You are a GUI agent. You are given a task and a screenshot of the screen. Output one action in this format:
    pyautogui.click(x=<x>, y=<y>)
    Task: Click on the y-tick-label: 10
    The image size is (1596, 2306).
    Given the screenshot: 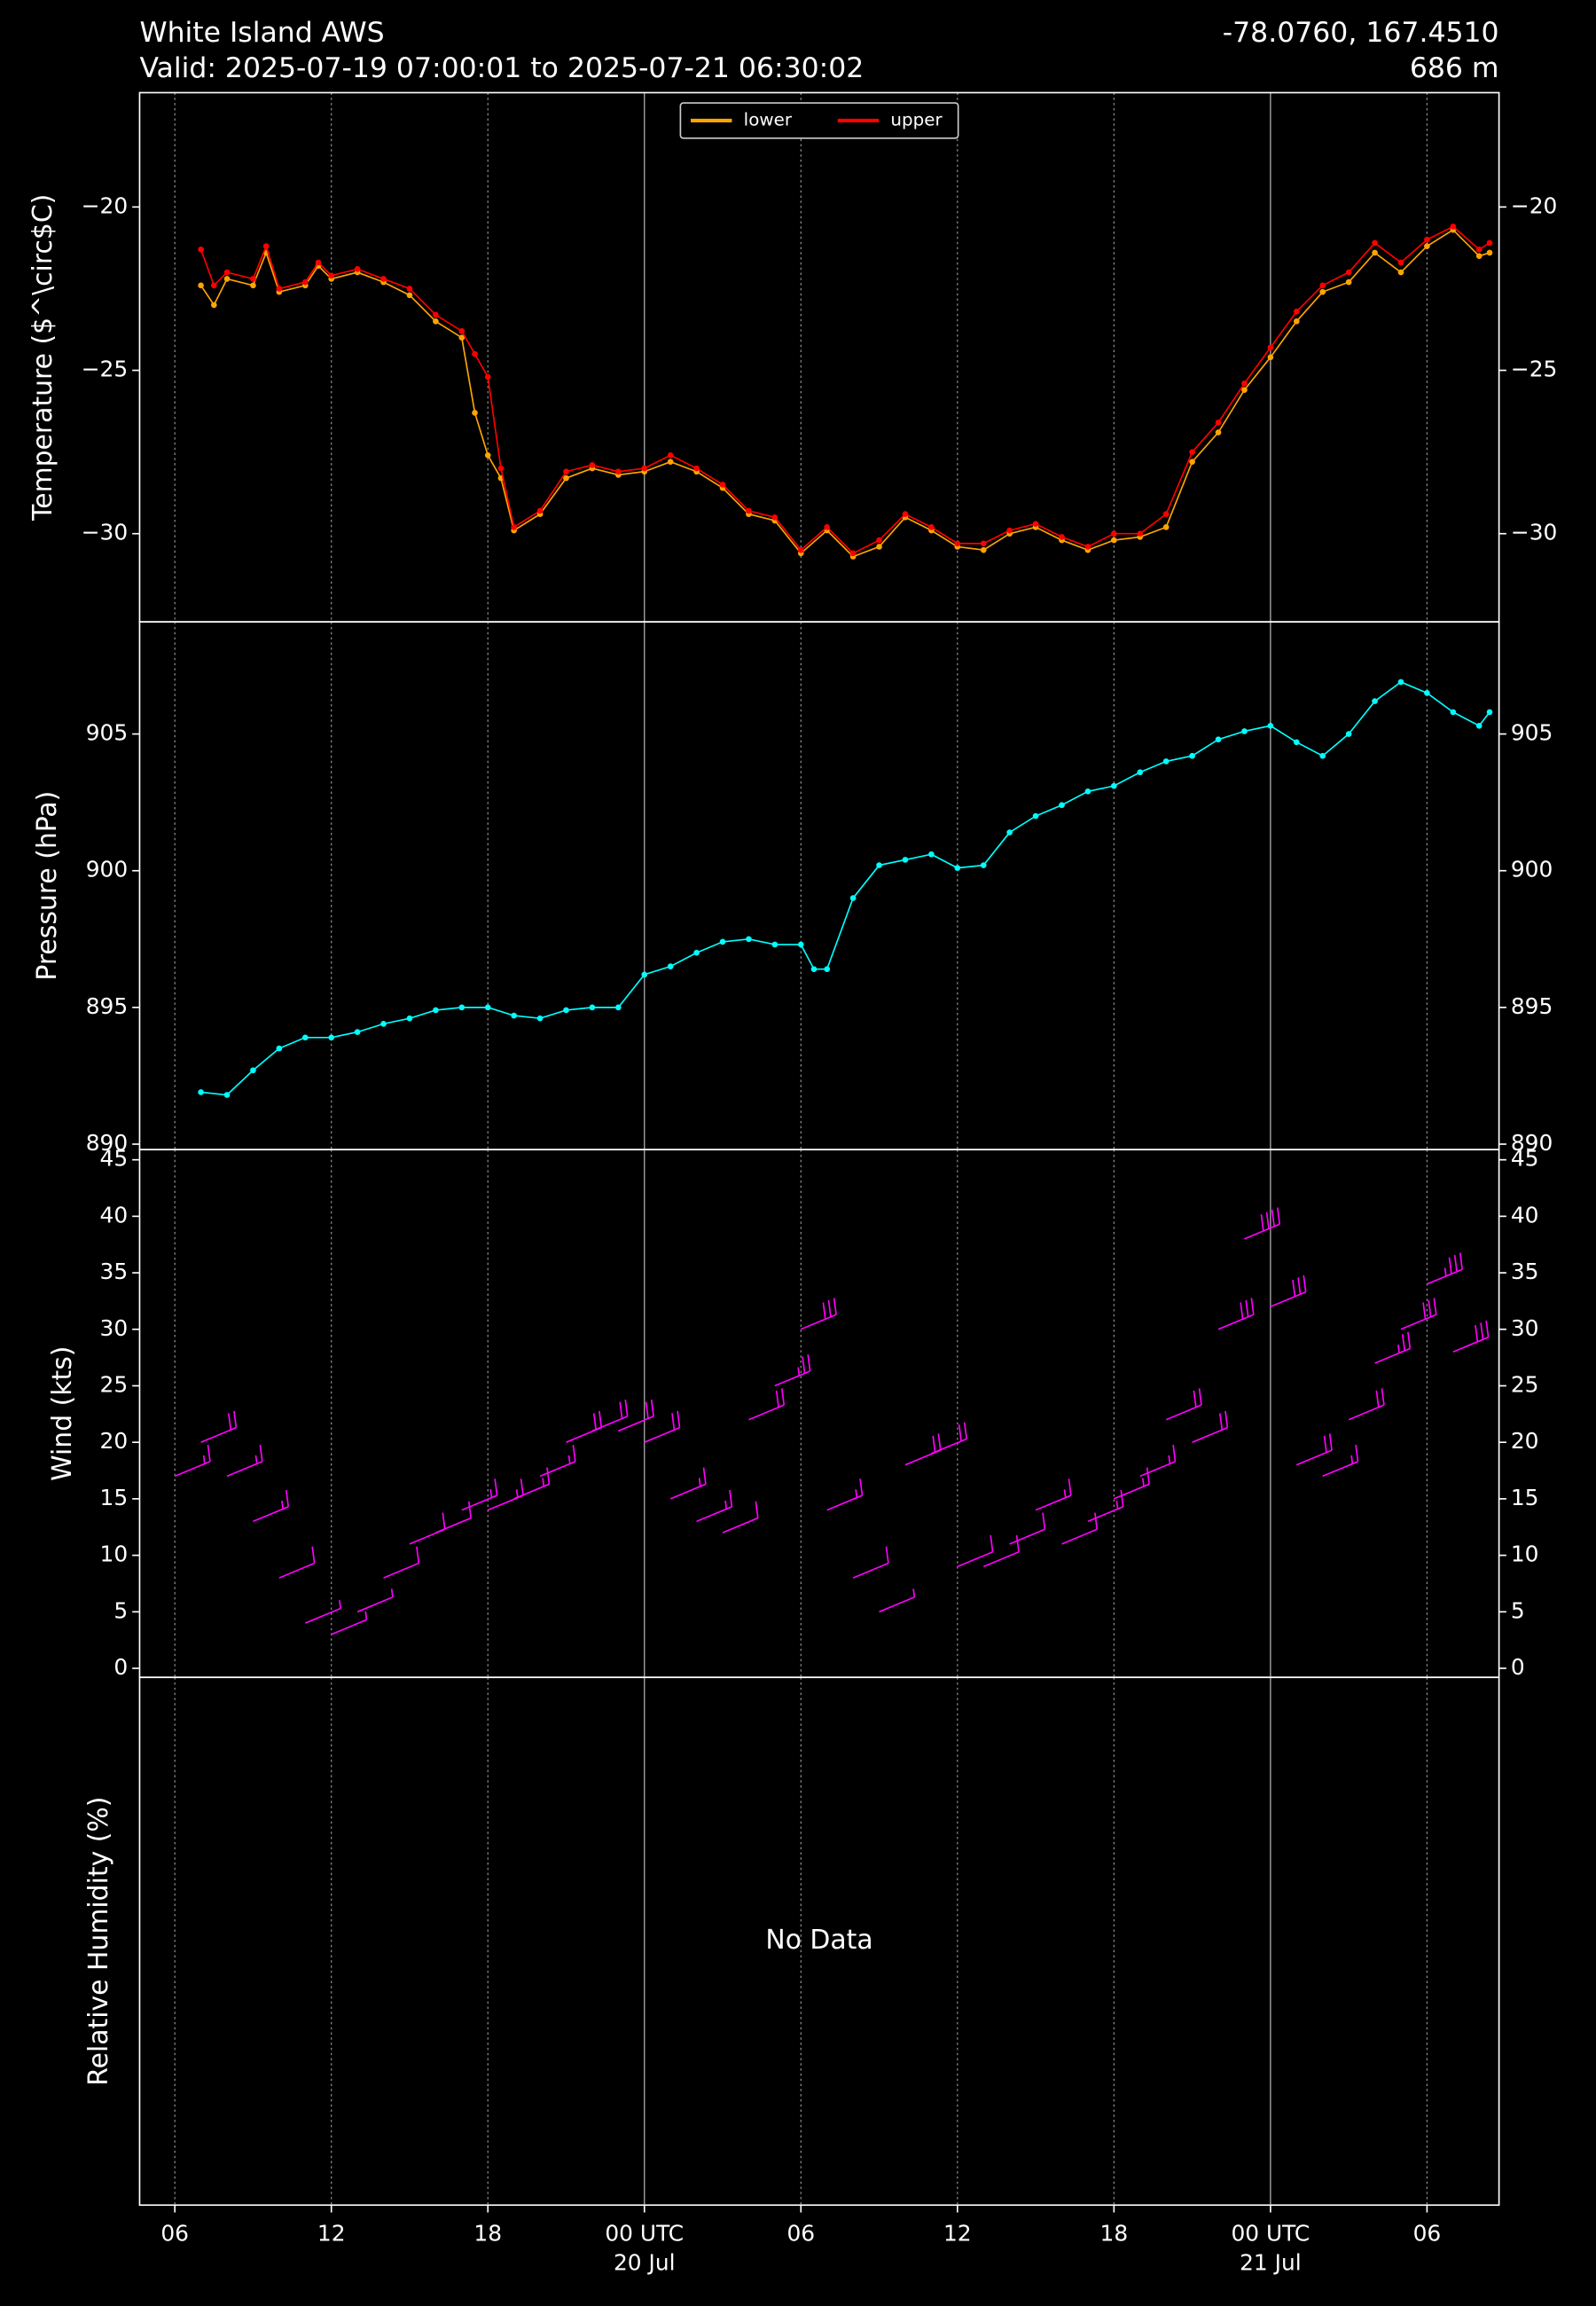 What is the action you would take?
    pyautogui.click(x=1525, y=1554)
    